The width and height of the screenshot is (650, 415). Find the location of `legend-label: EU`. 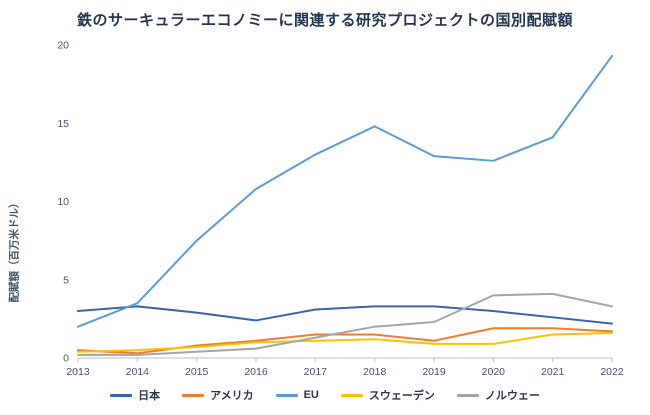

legend-label: EU is located at coordinates (311, 395).